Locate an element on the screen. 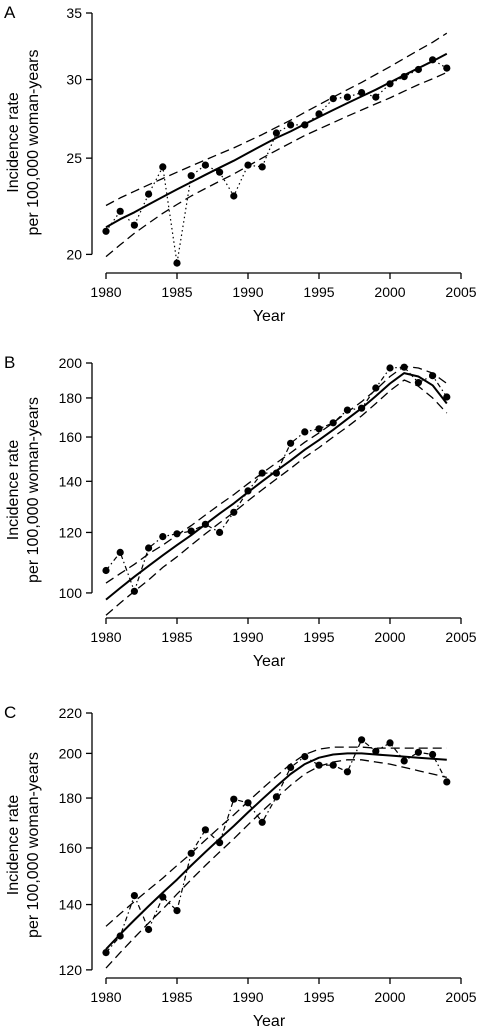 Image resolution: width=482 pixels, height=1036 pixels. y-tick-label: 100 is located at coordinates (71, 593).